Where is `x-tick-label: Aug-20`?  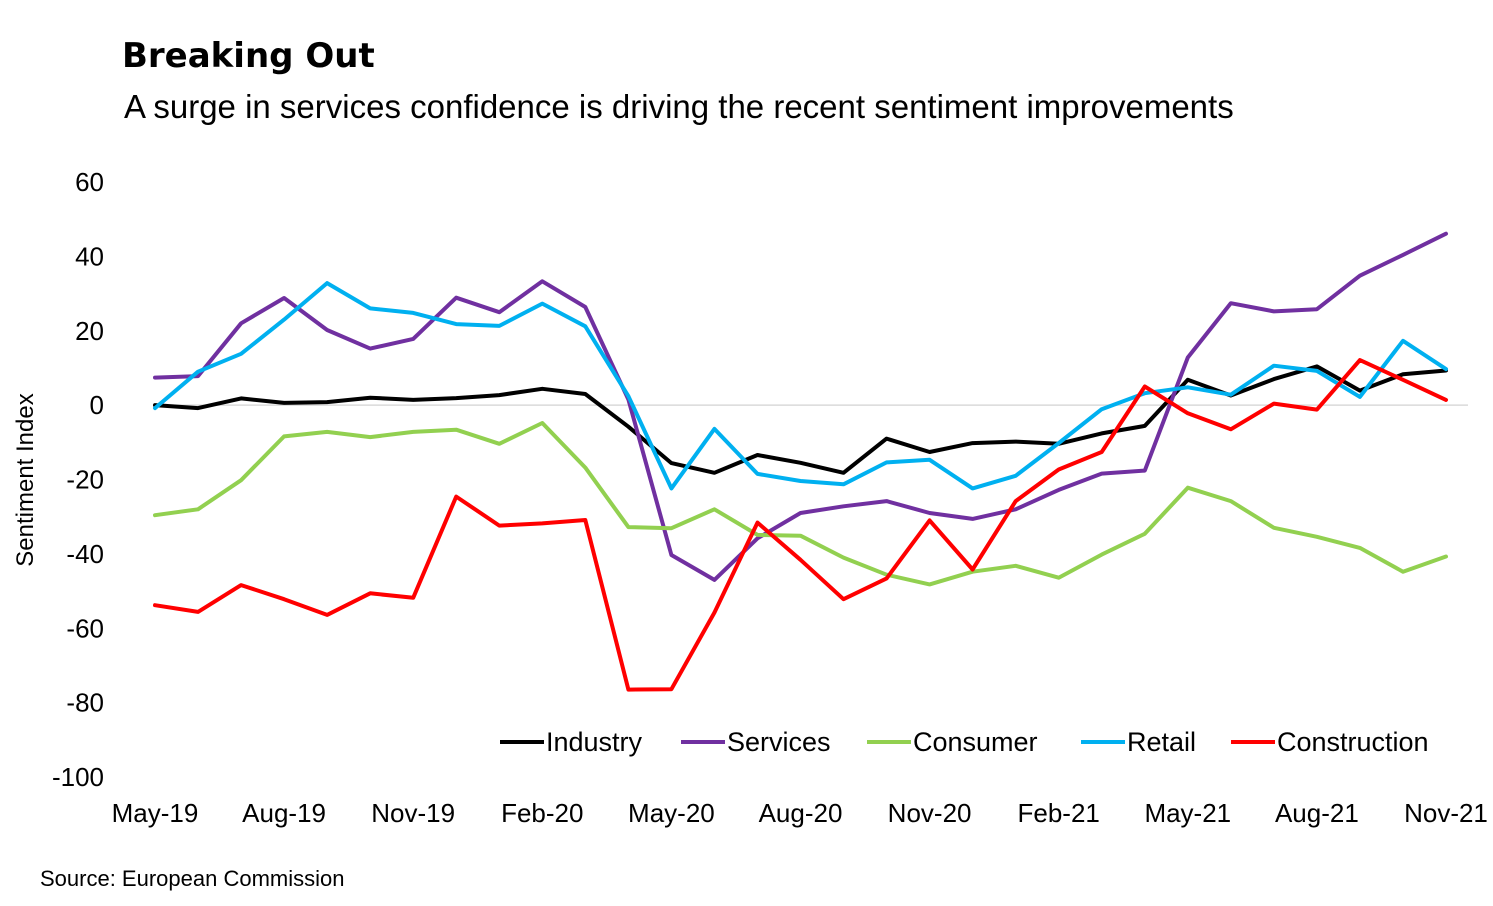
x-tick-label: Aug-20 is located at coordinates (801, 813).